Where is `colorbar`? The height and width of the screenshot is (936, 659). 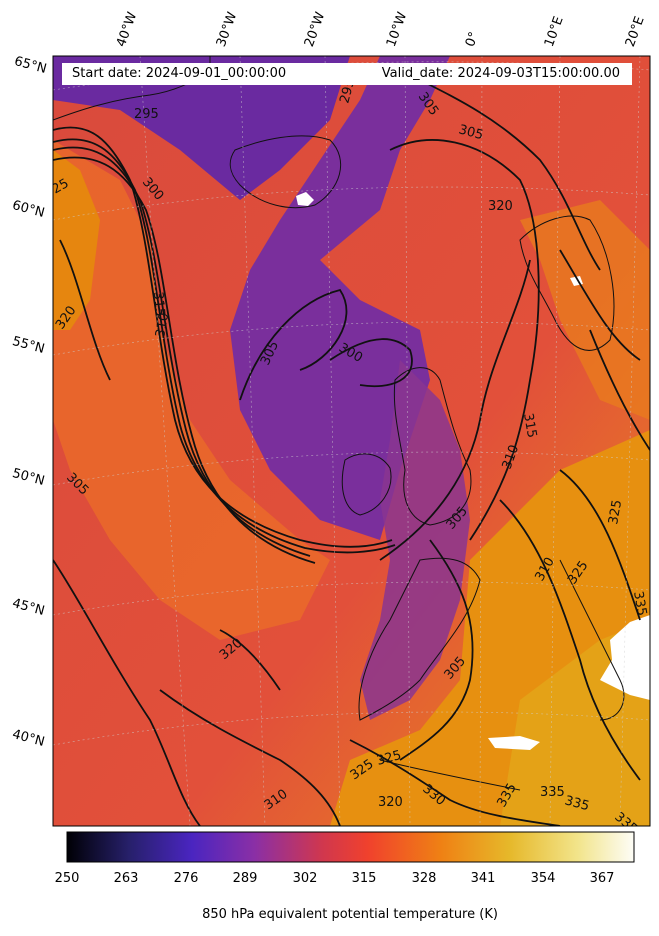 colorbar is located at coordinates (350, 847).